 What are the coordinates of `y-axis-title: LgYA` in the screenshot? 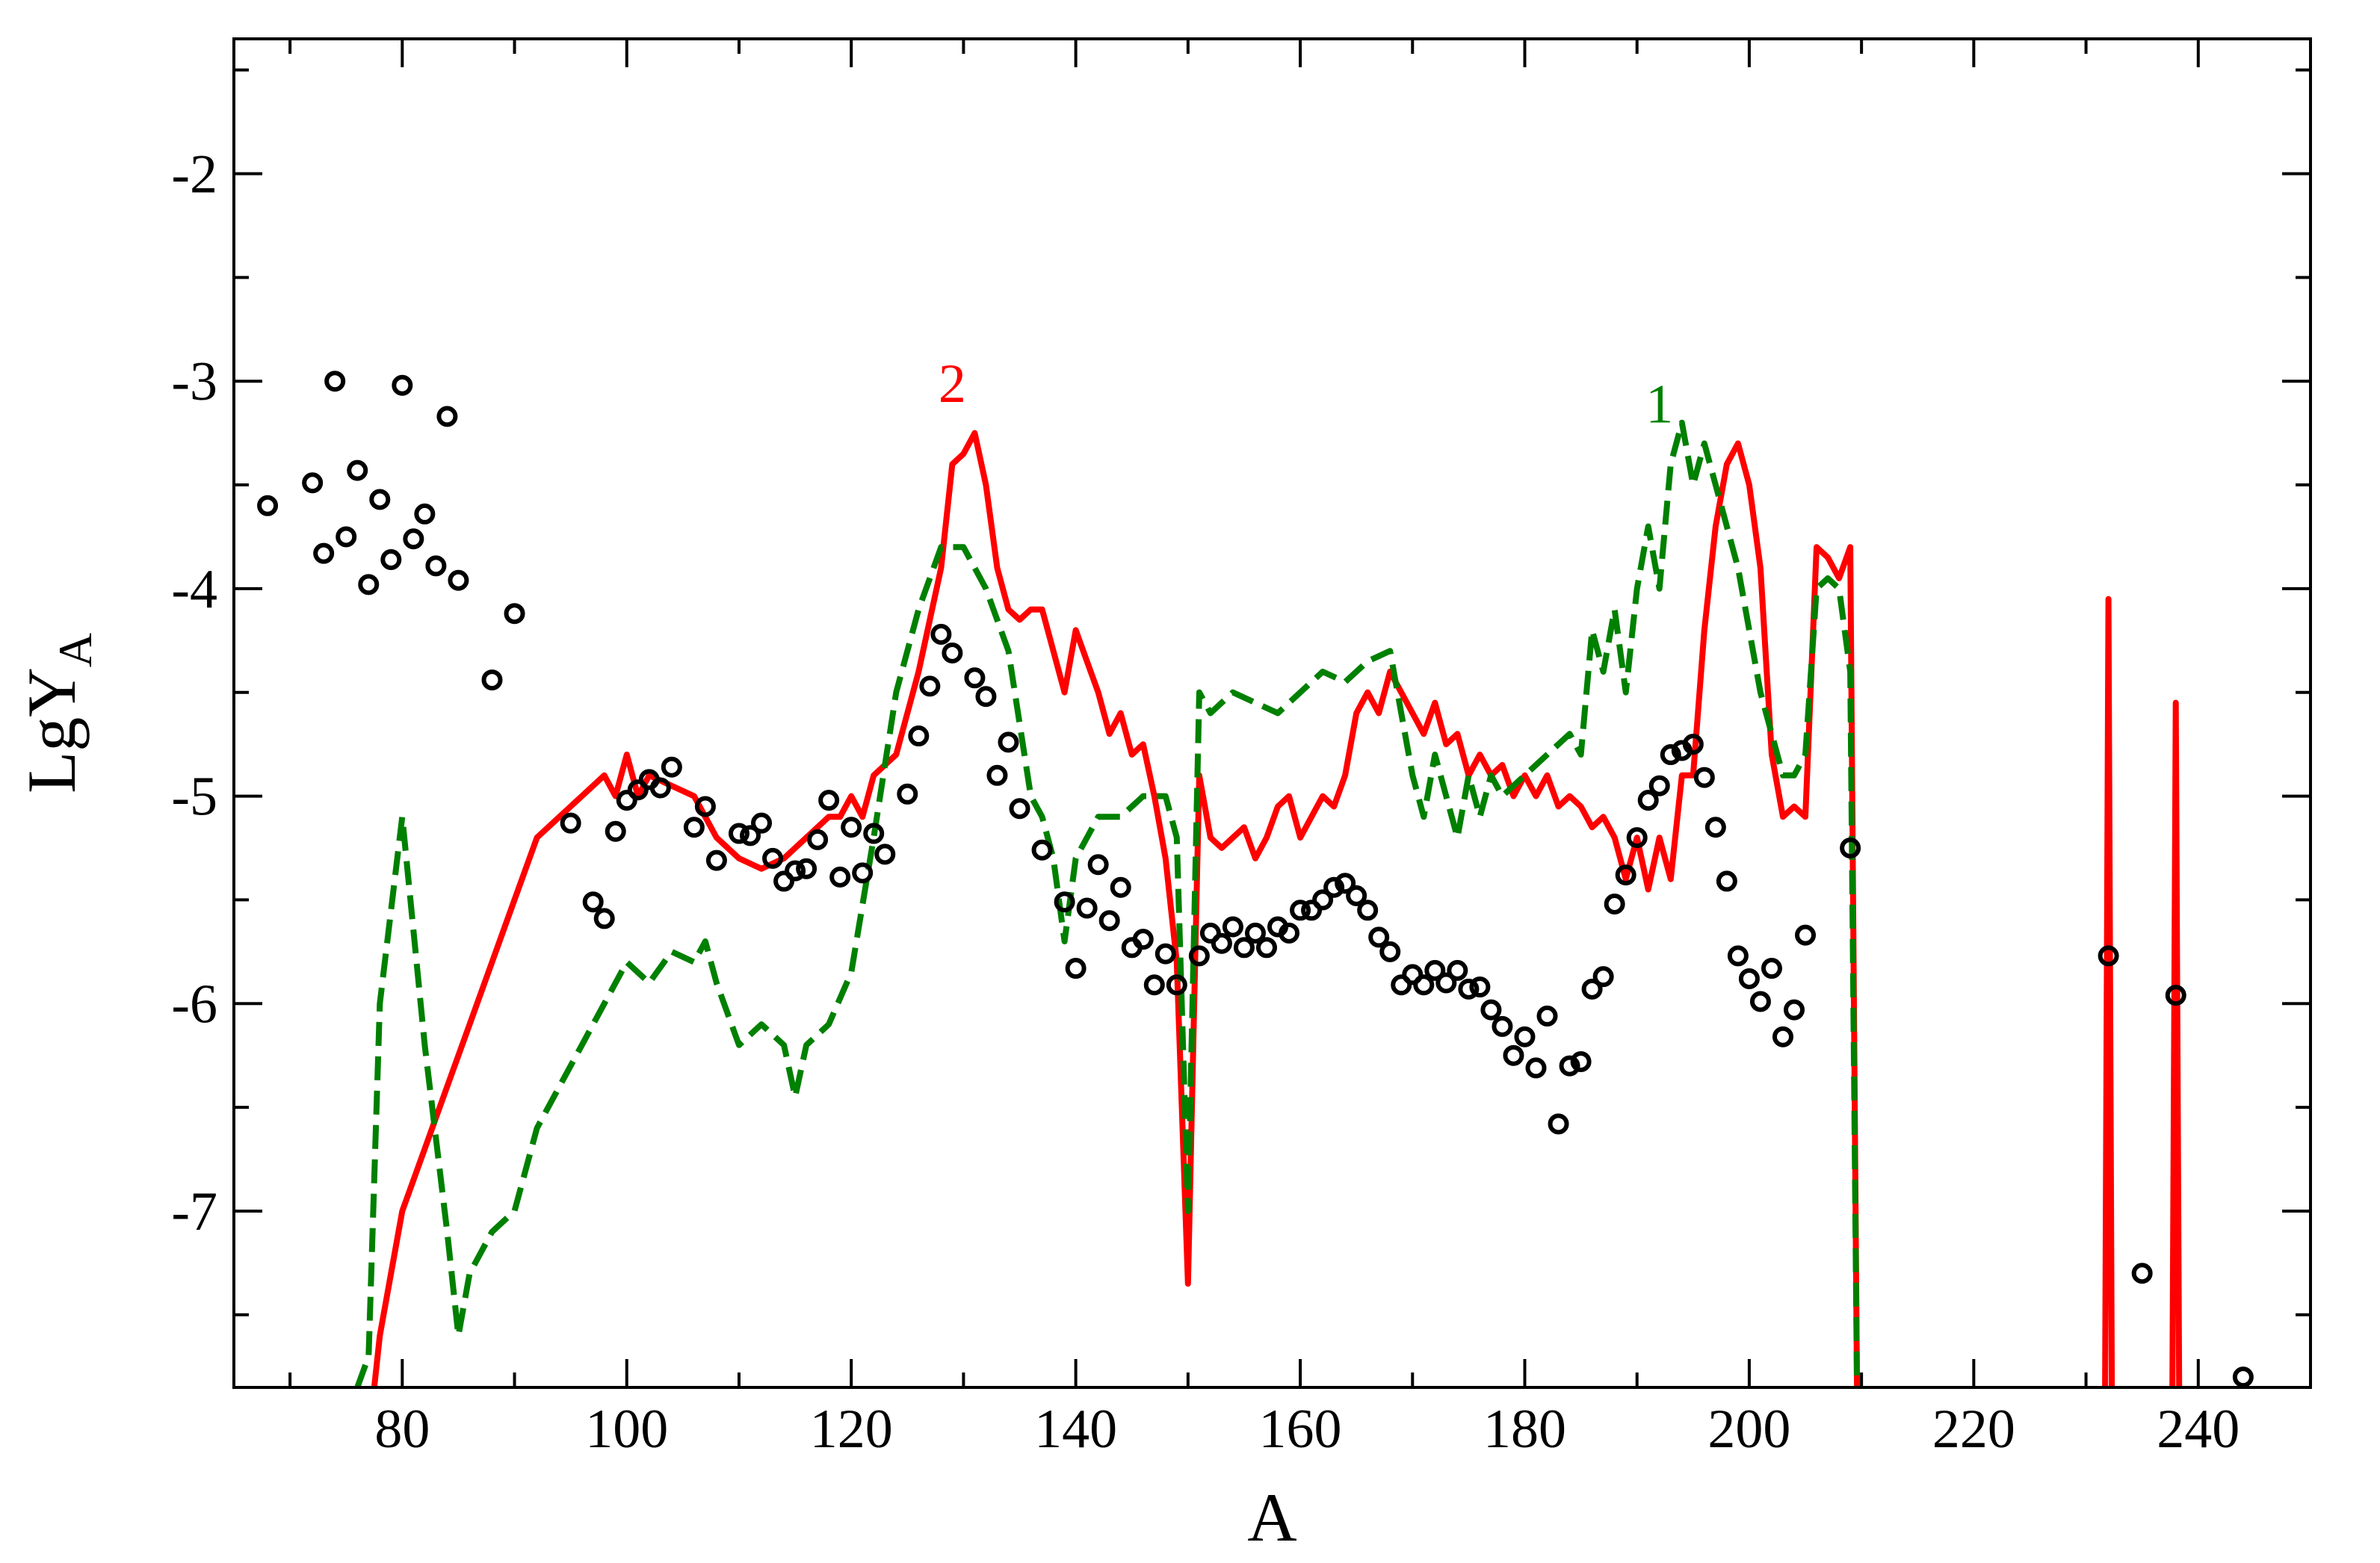 It's located at (57, 713).